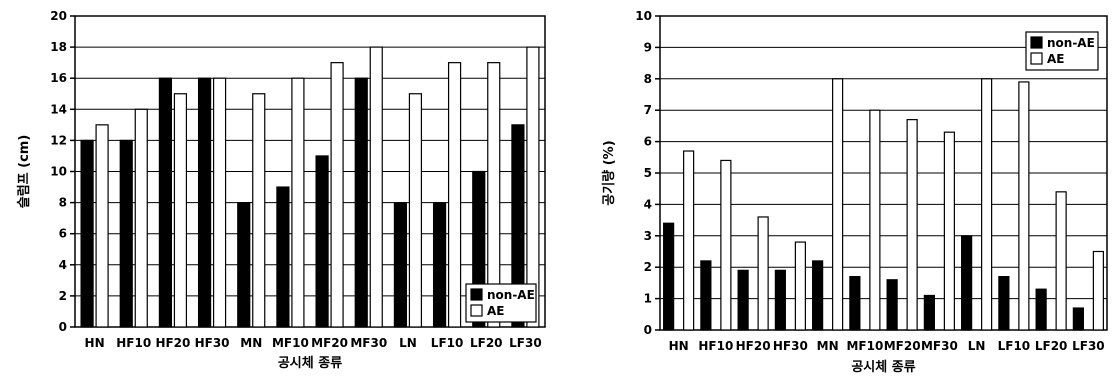 The height and width of the screenshot is (383, 1115). What do you see at coordinates (58, 47) in the screenshot?
I see `y-tick-label: 18` at bounding box center [58, 47].